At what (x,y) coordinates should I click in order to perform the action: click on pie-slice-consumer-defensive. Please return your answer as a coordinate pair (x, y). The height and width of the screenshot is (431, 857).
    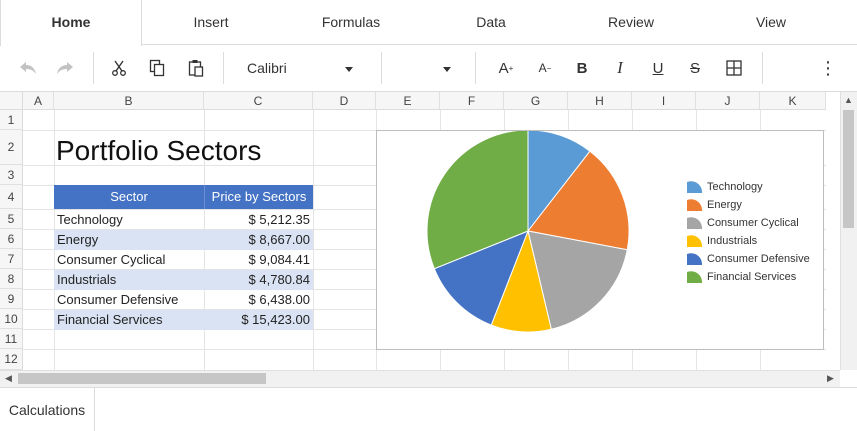
    Looking at the image, I should click on (481, 278).